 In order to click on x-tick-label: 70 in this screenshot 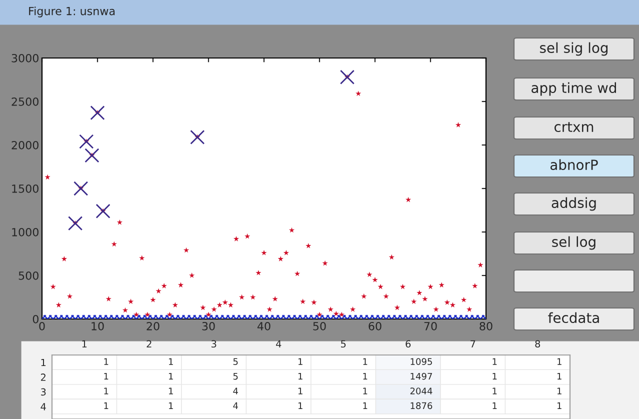, I will do `click(430, 326)`.